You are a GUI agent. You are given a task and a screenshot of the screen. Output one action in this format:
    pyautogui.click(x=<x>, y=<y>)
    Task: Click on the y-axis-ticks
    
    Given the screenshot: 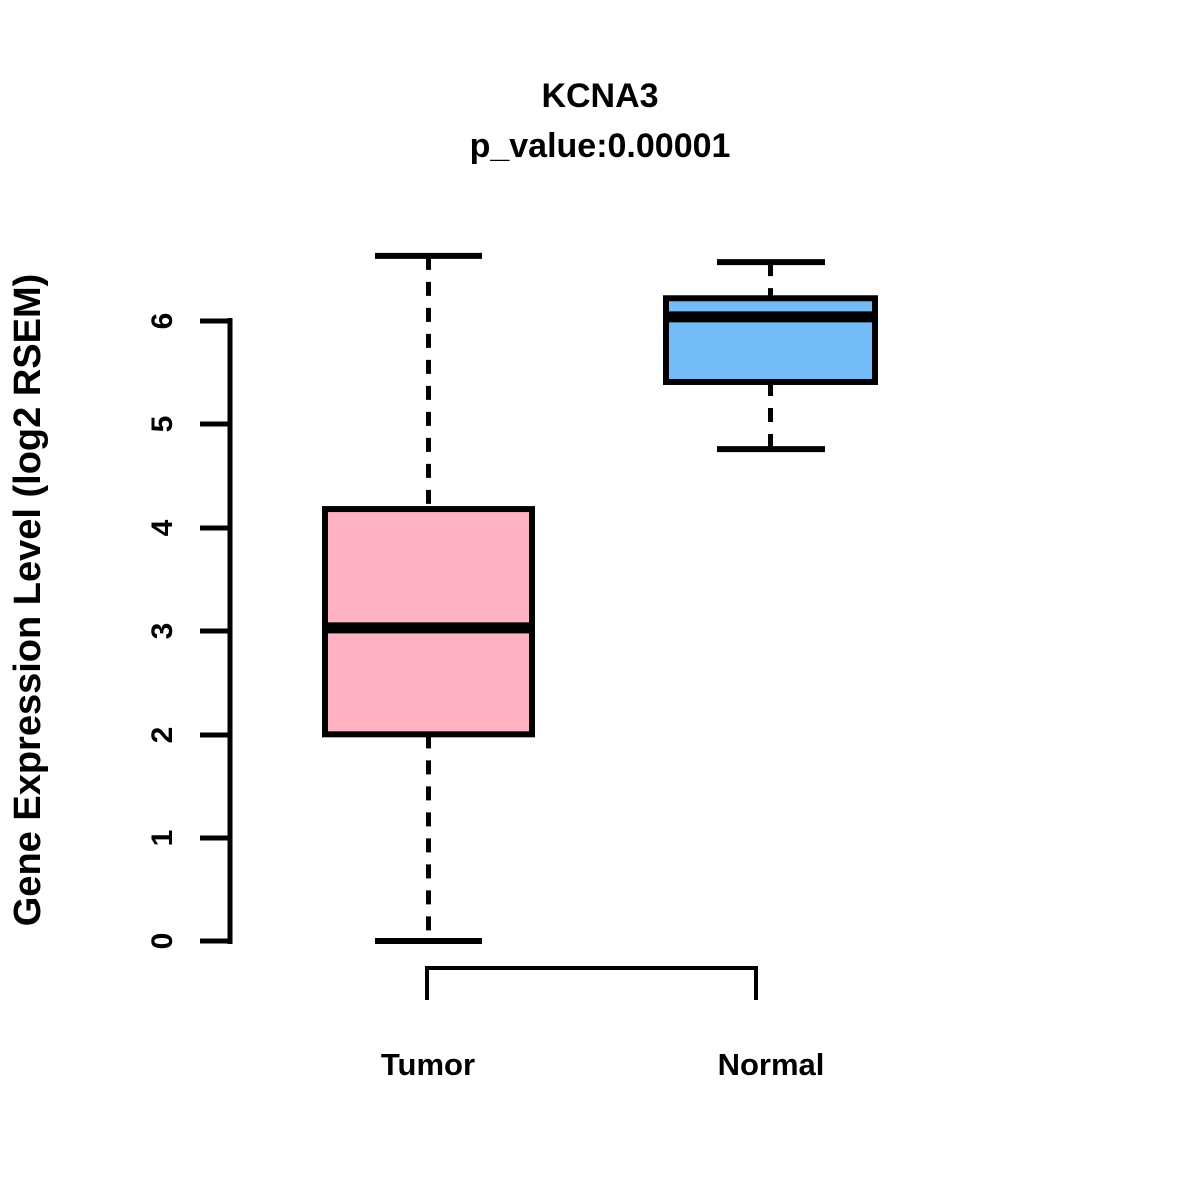 What is the action you would take?
    pyautogui.click(x=216, y=631)
    